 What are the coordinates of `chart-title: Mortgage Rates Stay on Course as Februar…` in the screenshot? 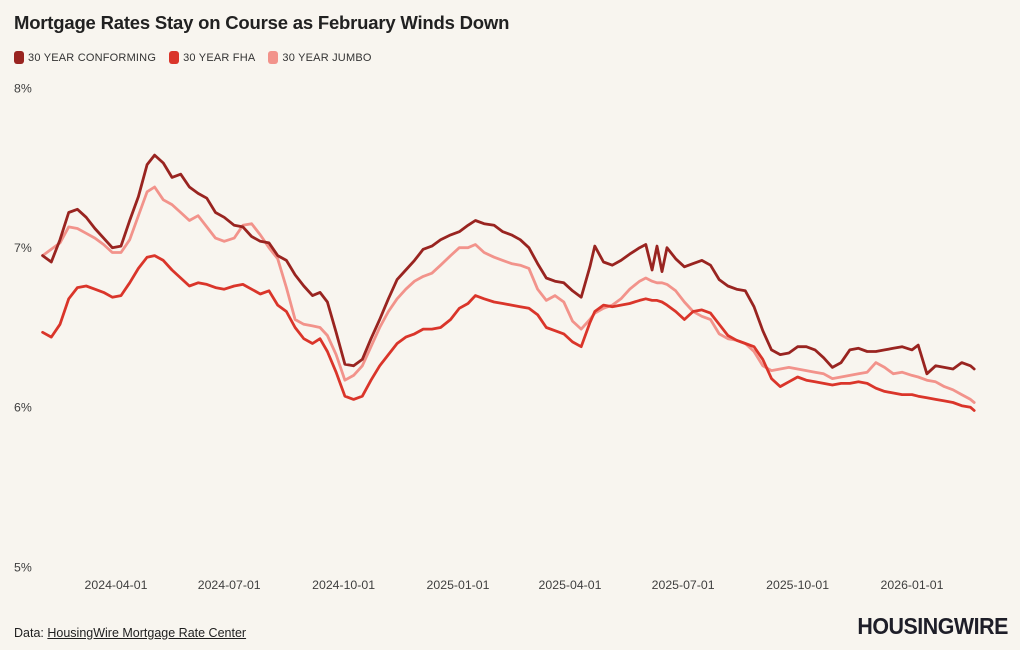 It's located at (262, 22).